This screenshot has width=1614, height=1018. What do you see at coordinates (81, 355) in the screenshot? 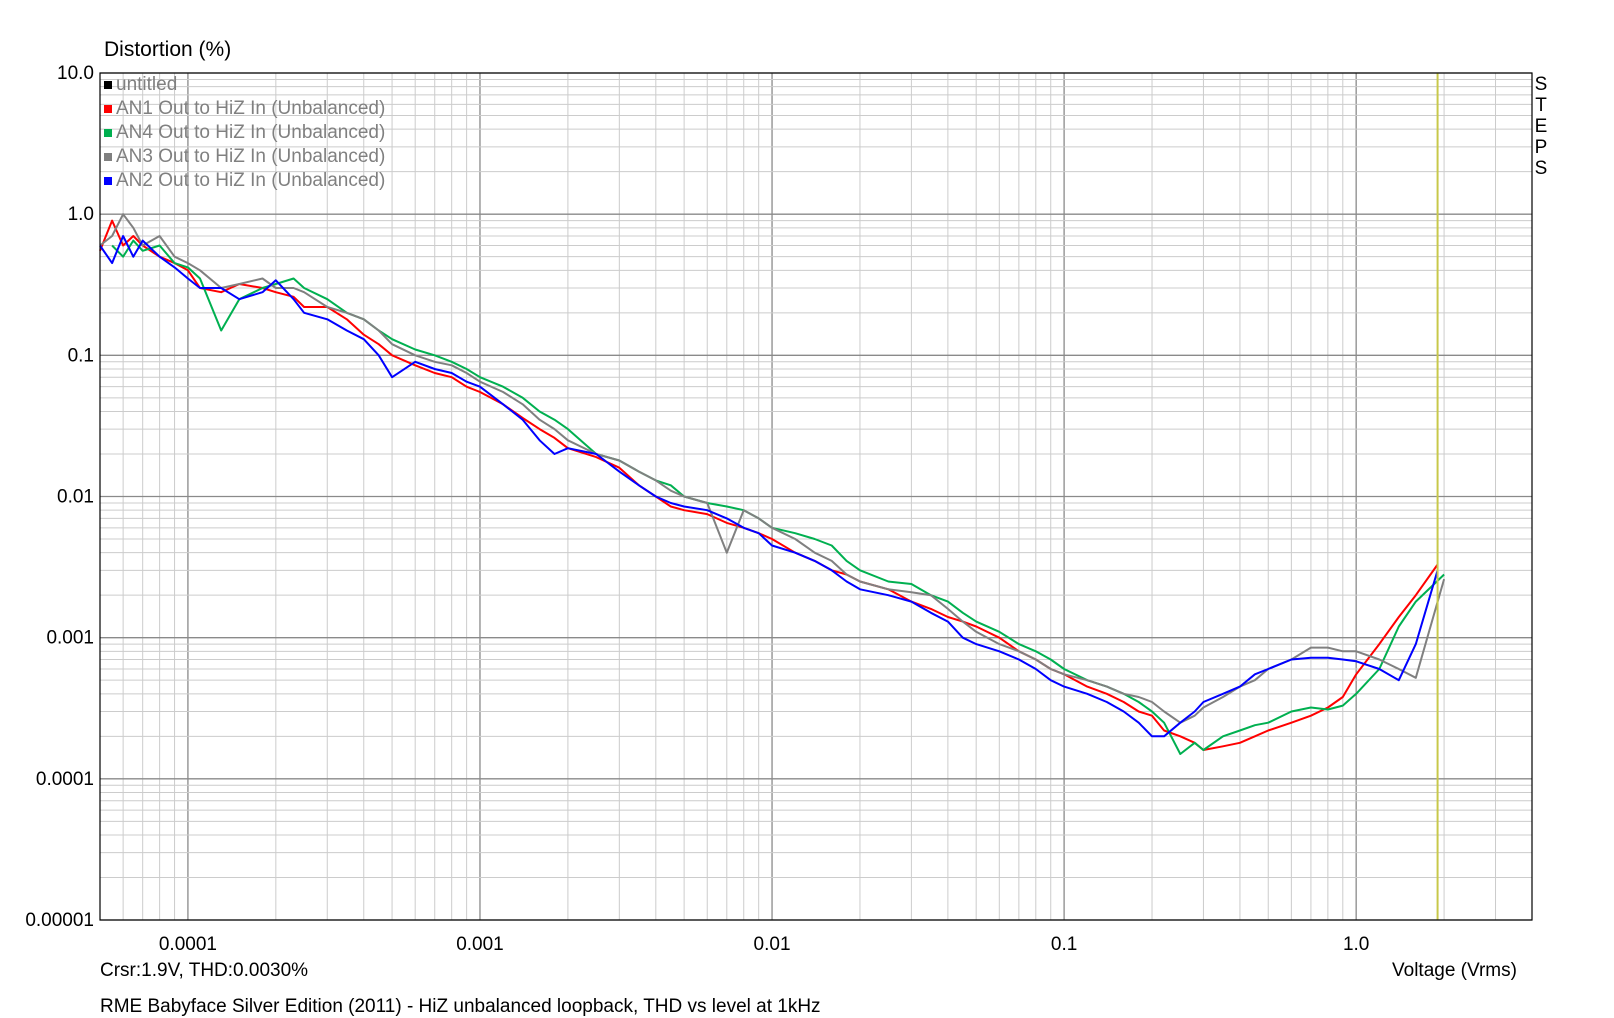
I see `y-tick-label: 0.1` at bounding box center [81, 355].